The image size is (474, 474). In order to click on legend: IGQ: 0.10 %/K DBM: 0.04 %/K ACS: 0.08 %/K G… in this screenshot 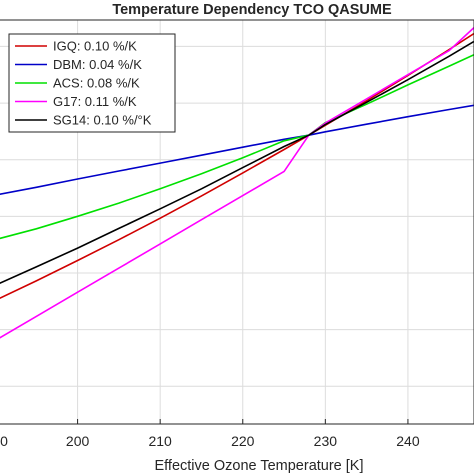, I will do `click(92, 83)`.